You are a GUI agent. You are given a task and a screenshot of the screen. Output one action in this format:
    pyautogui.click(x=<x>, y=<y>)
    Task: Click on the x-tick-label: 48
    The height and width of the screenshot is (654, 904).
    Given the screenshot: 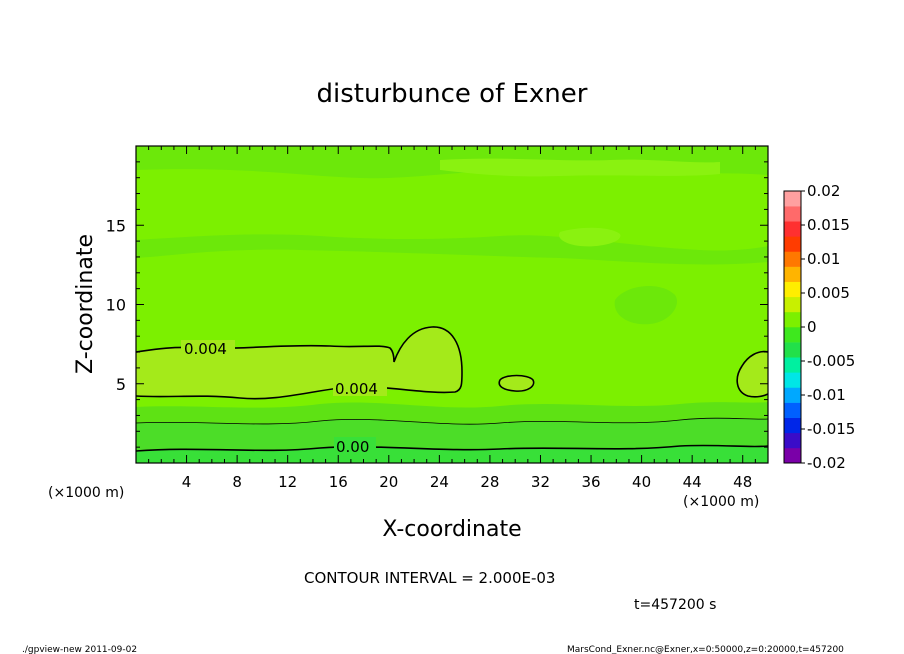 What is the action you would take?
    pyautogui.click(x=742, y=482)
    